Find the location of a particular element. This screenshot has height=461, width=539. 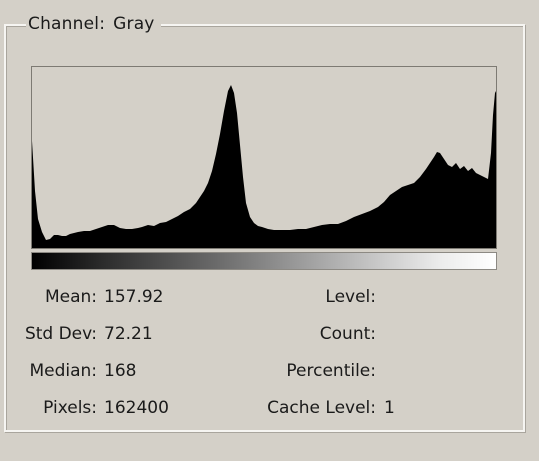

median-value: 168 is located at coordinates (120, 371).